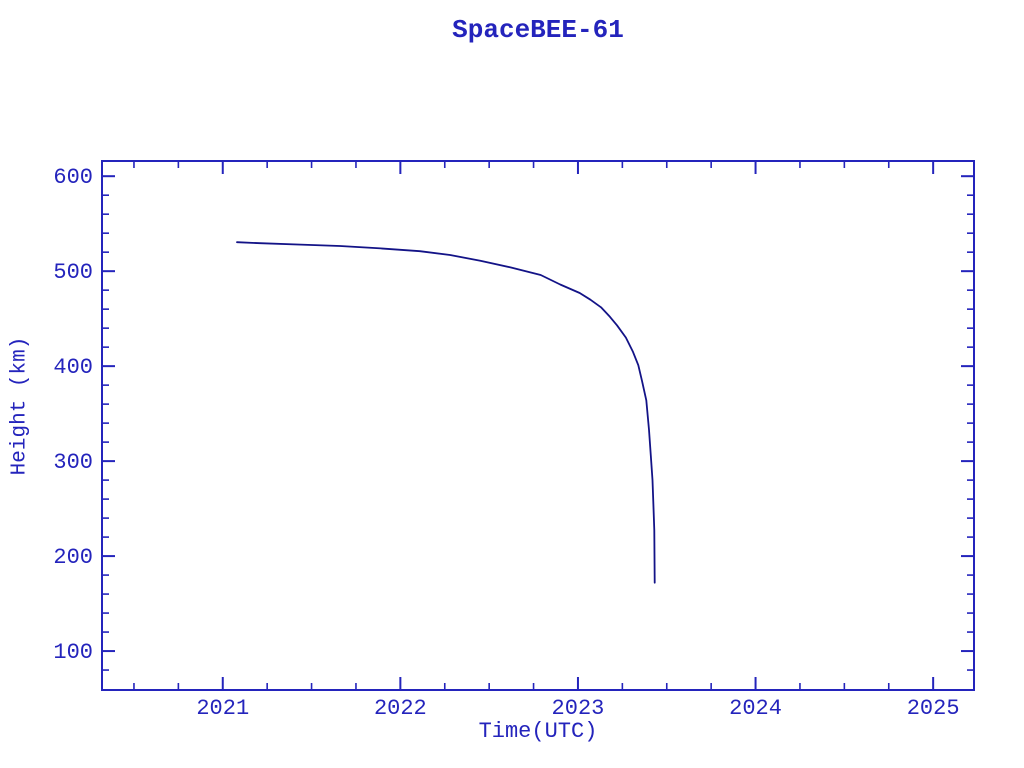 The width and height of the screenshot is (1024, 768). What do you see at coordinates (933, 708) in the screenshot?
I see `x-tick-label: 2025` at bounding box center [933, 708].